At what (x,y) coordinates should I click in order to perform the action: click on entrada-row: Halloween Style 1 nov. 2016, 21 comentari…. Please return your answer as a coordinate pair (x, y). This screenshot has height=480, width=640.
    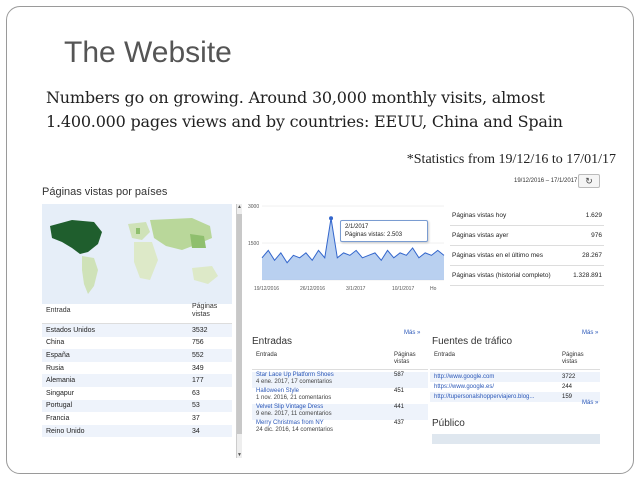
    Looking at the image, I should click on (340, 396).